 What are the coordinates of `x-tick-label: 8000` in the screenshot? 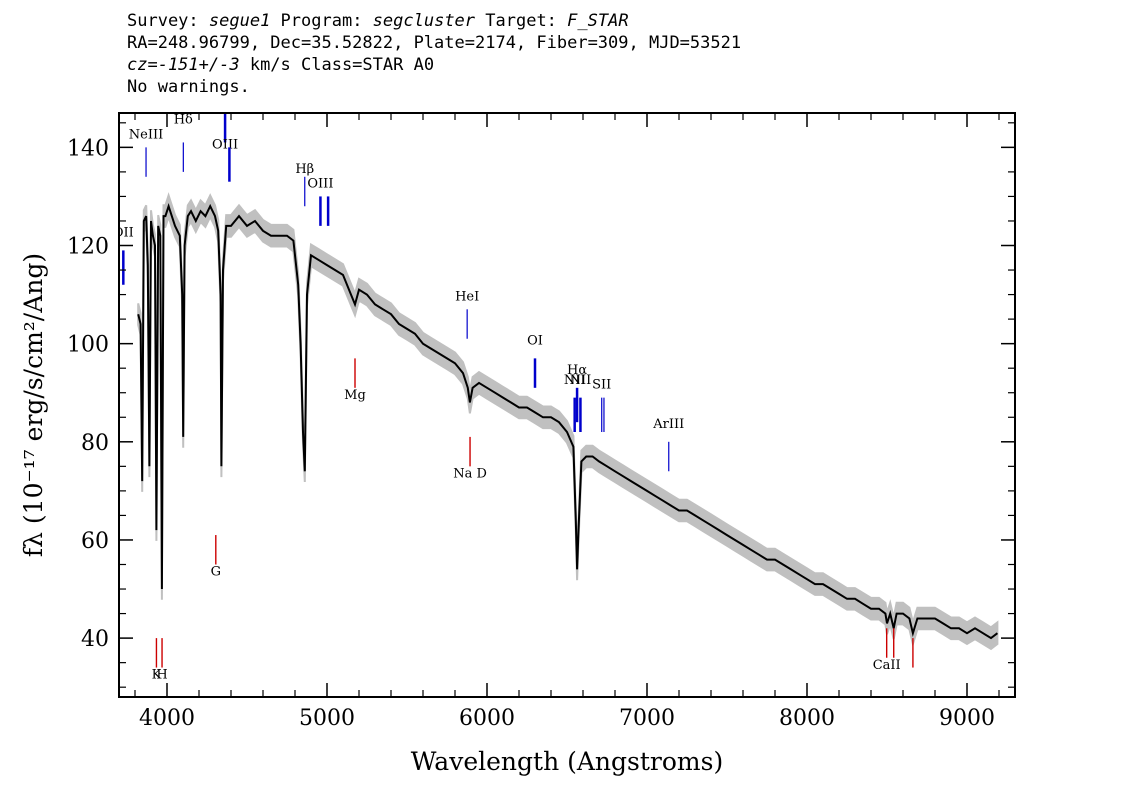 It's located at (807, 718).